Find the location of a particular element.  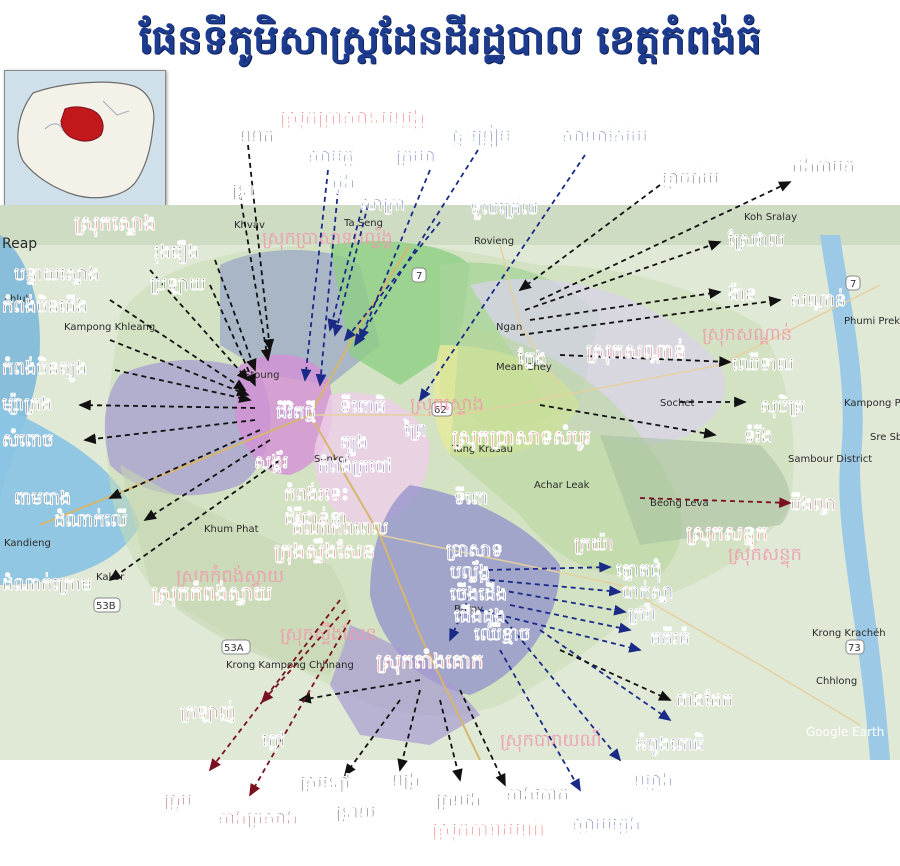

commune-label: ដំរីជាន់ខ្លា is located at coordinates (315, 517).